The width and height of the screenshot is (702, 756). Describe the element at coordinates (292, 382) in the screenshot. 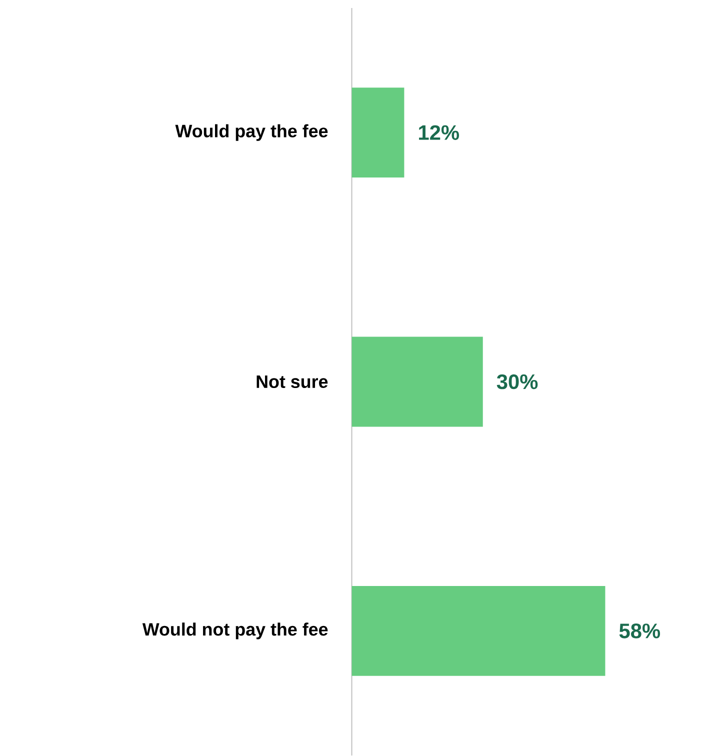

I see `y-tick-label: Not sure` at that location.